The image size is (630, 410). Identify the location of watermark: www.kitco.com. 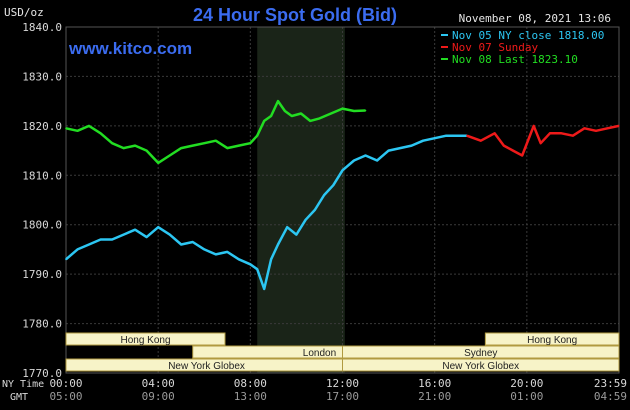
(130, 48).